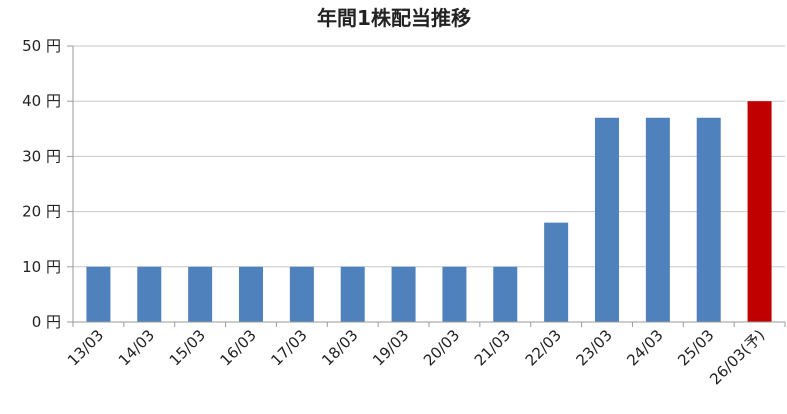 The width and height of the screenshot is (787, 414). Describe the element at coordinates (41, 101) in the screenshot. I see `y-tick-label: 40 円` at that location.